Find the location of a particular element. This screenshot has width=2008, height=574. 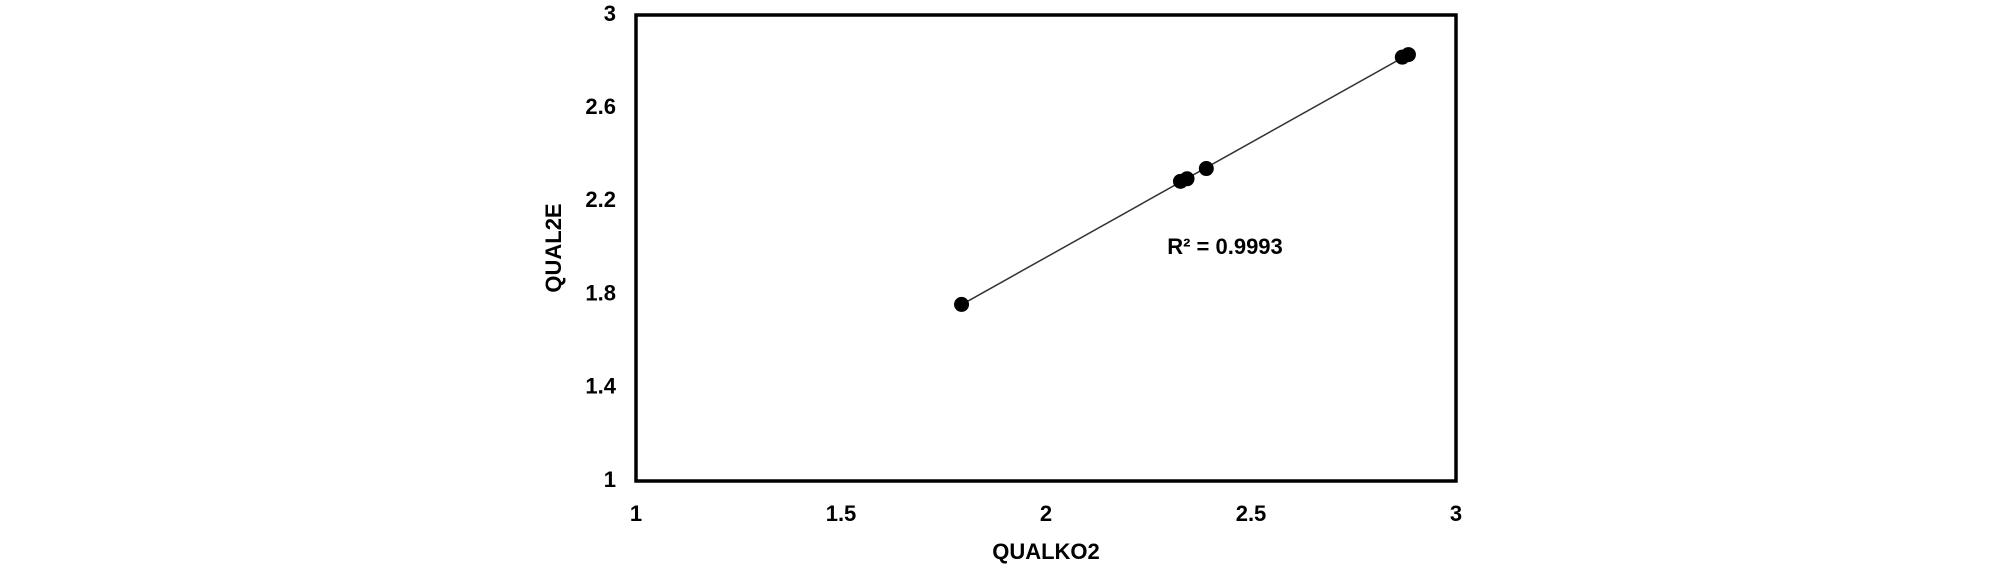

annotation: R² = 0.9993 is located at coordinates (1225, 246).